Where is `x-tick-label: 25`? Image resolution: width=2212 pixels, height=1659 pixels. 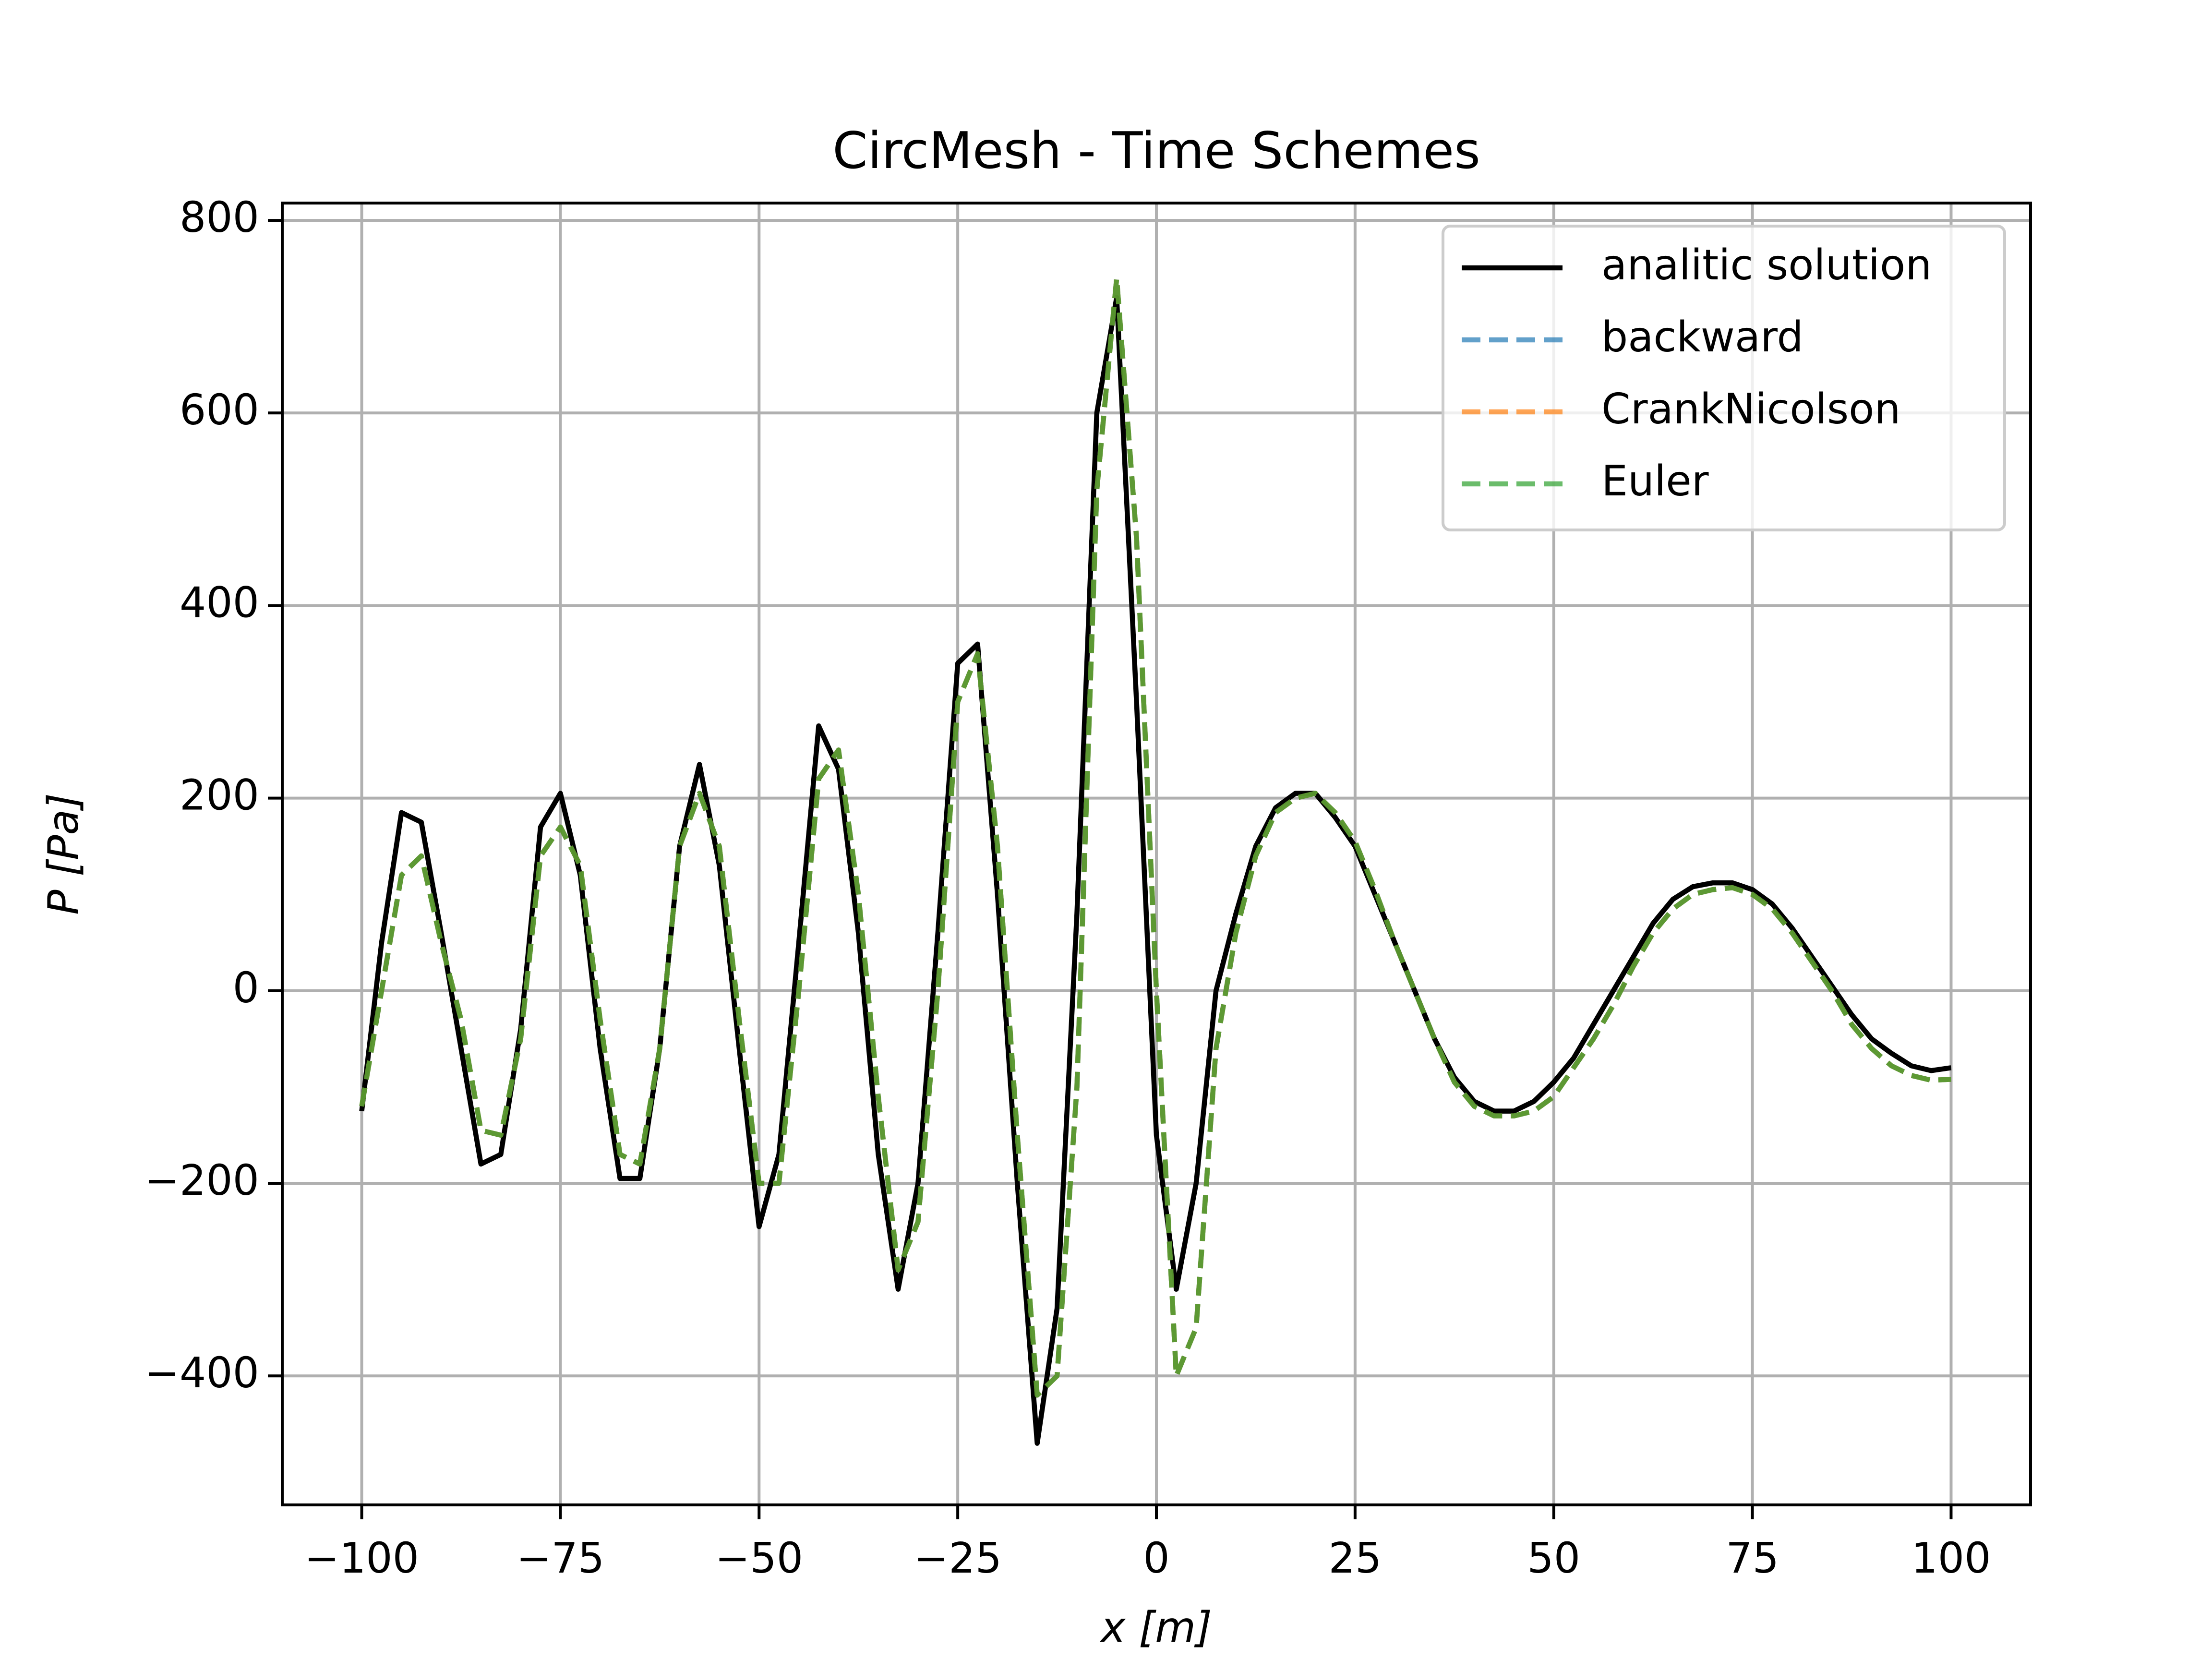 x-tick-label: 25 is located at coordinates (1355, 1558).